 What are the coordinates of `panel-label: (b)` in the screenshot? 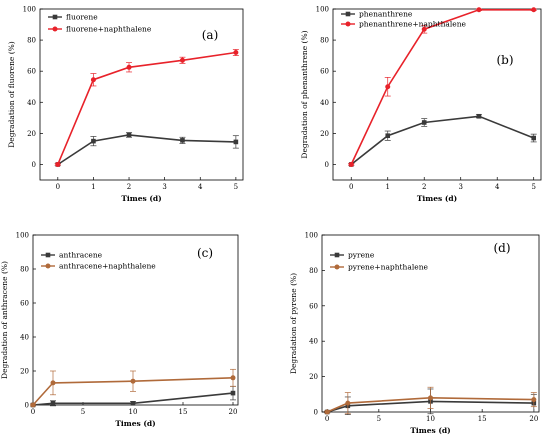 It's located at (504, 60).